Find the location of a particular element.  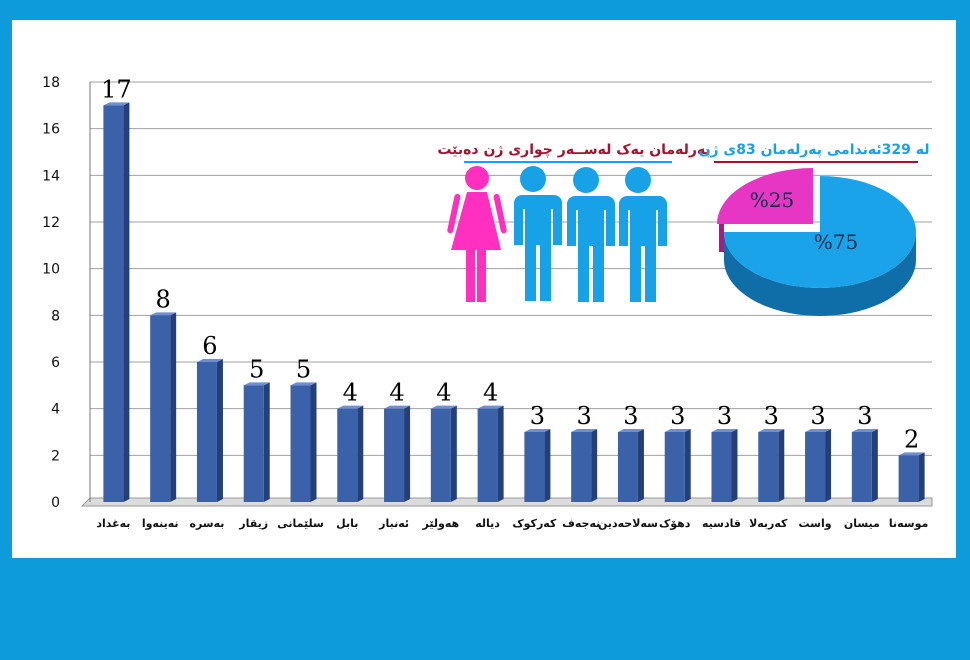

category-label: نەجەف is located at coordinates (581, 523).